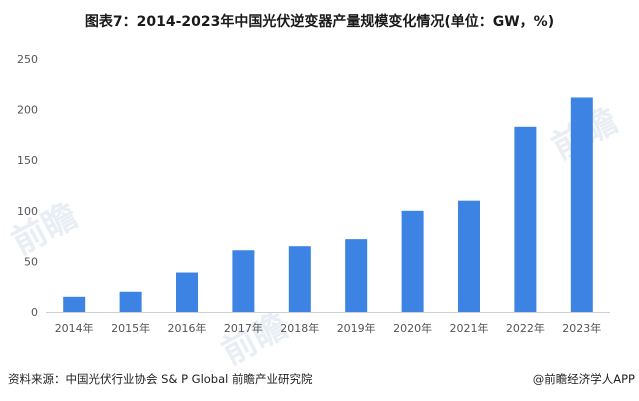 The height and width of the screenshot is (401, 639). What do you see at coordinates (583, 379) in the screenshot?
I see `brand-credit: @前瞻经济学人APP` at bounding box center [583, 379].